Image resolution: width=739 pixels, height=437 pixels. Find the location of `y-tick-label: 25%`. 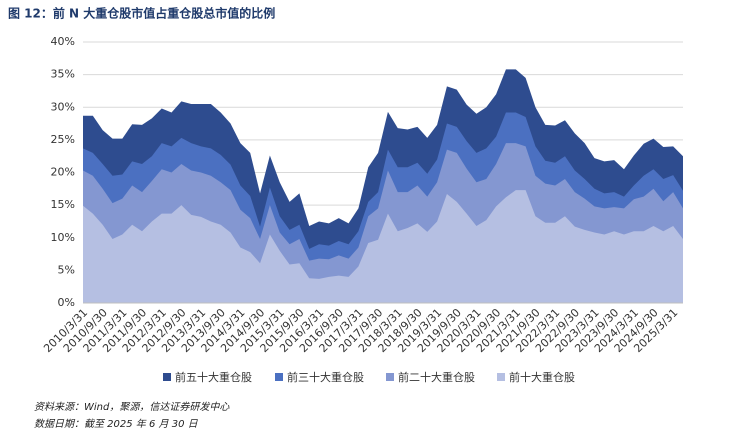

y-tick-label: 25% is located at coordinates (63, 139).